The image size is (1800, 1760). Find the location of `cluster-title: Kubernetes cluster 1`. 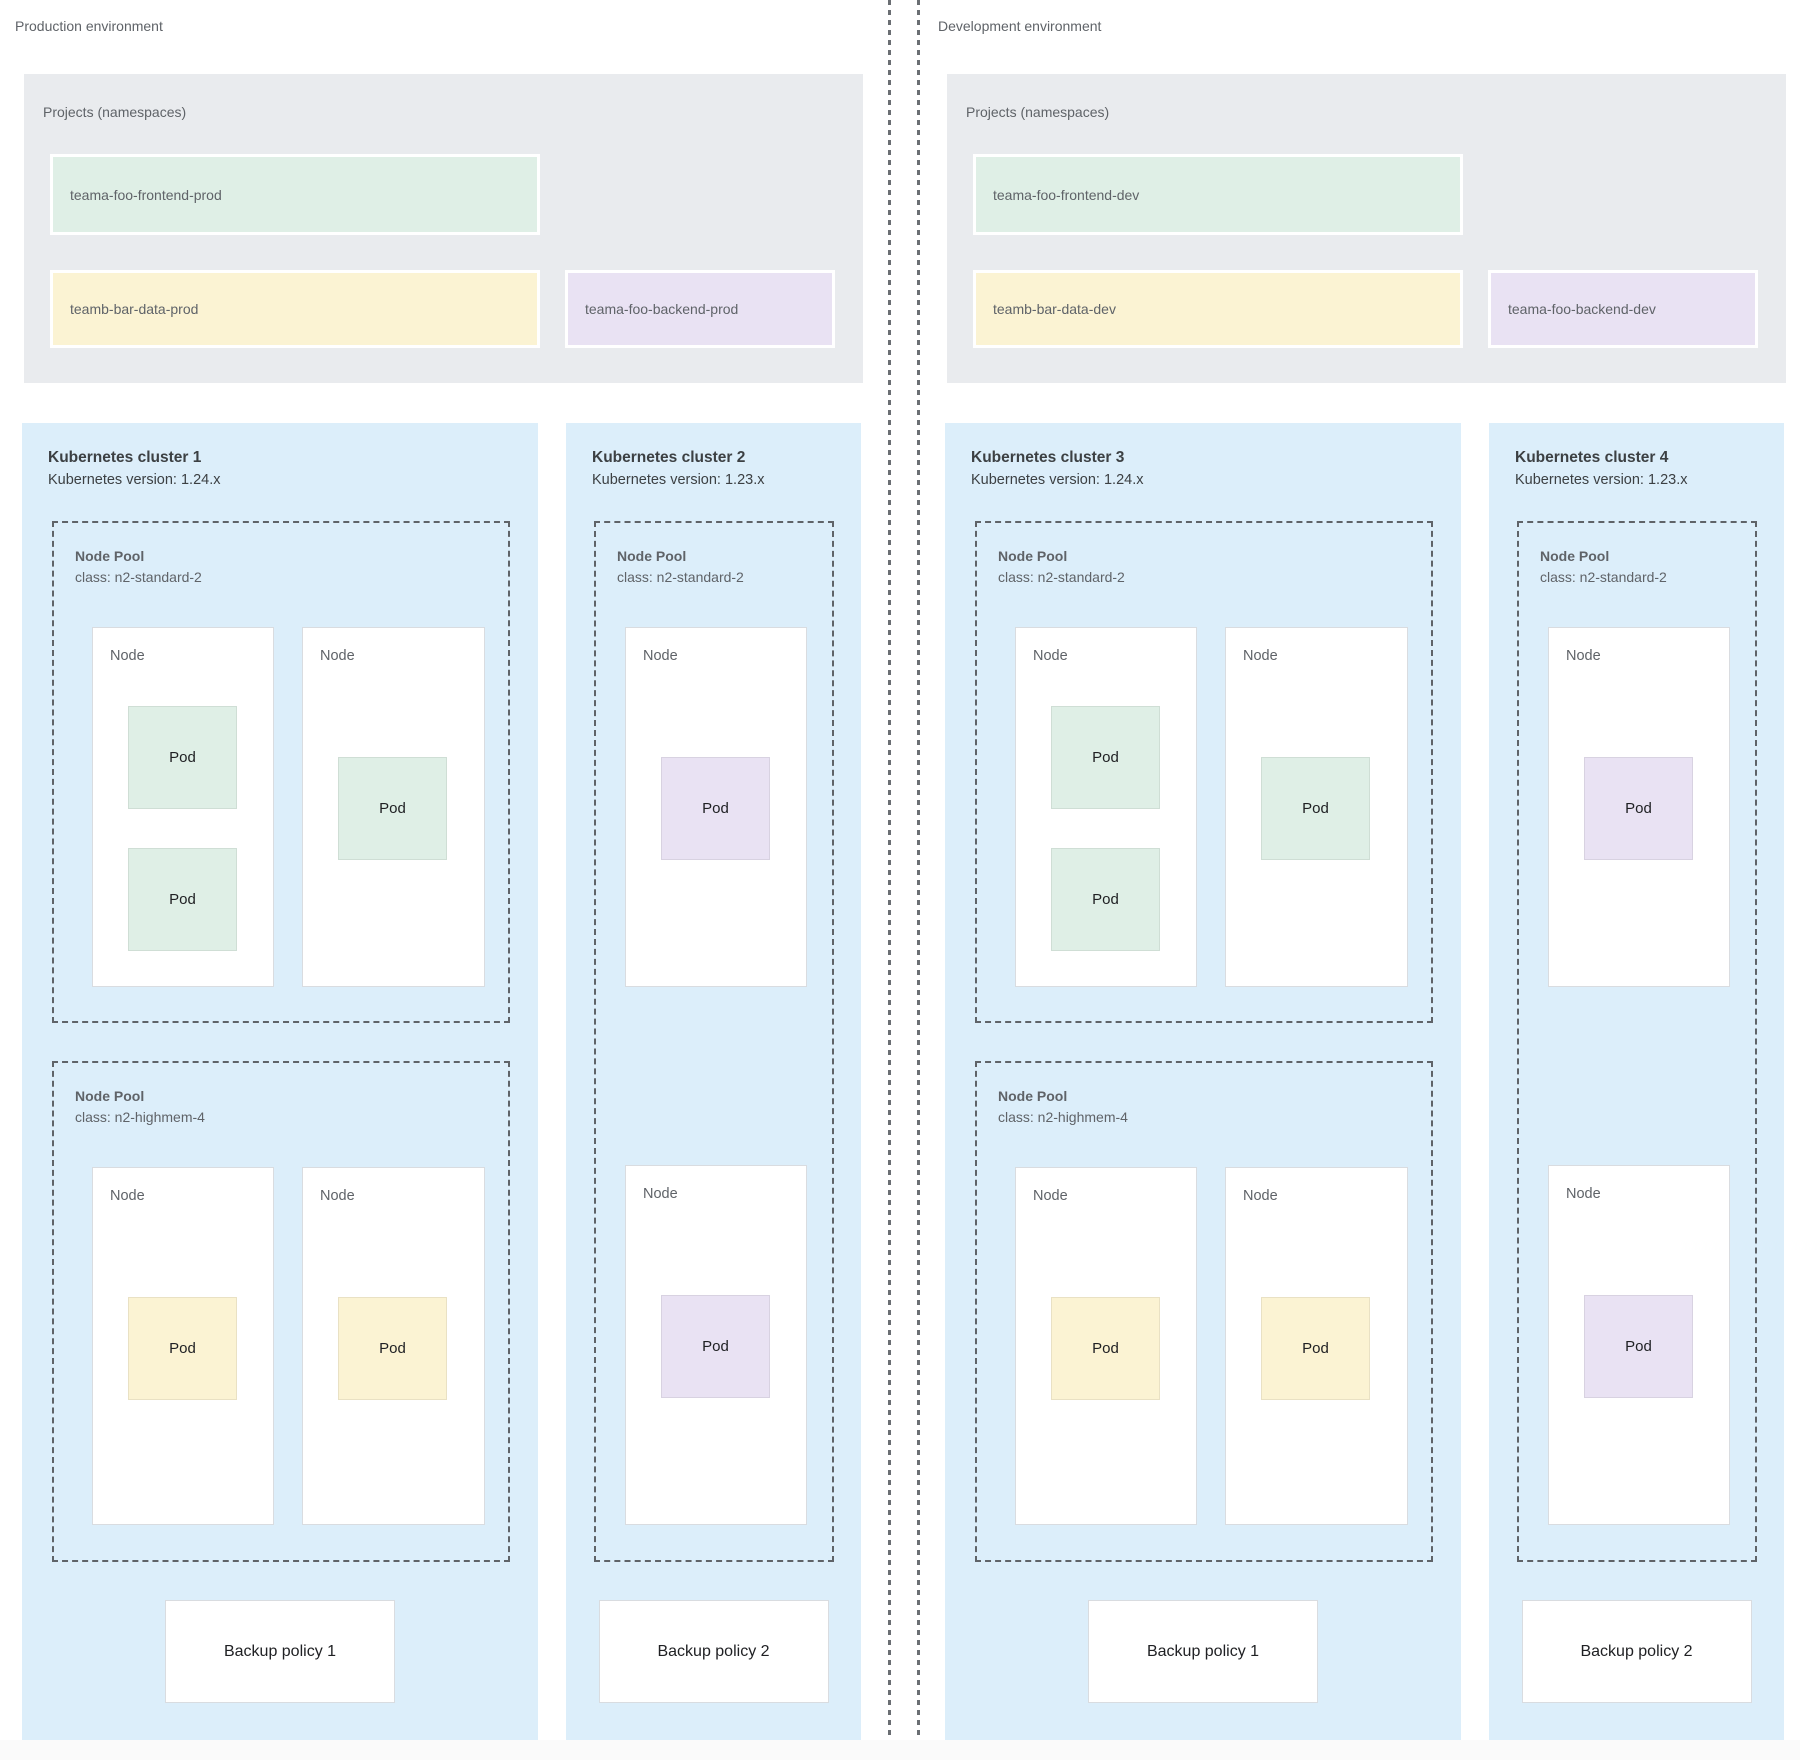

cluster-title: Kubernetes cluster 1 is located at coordinates (125, 457).